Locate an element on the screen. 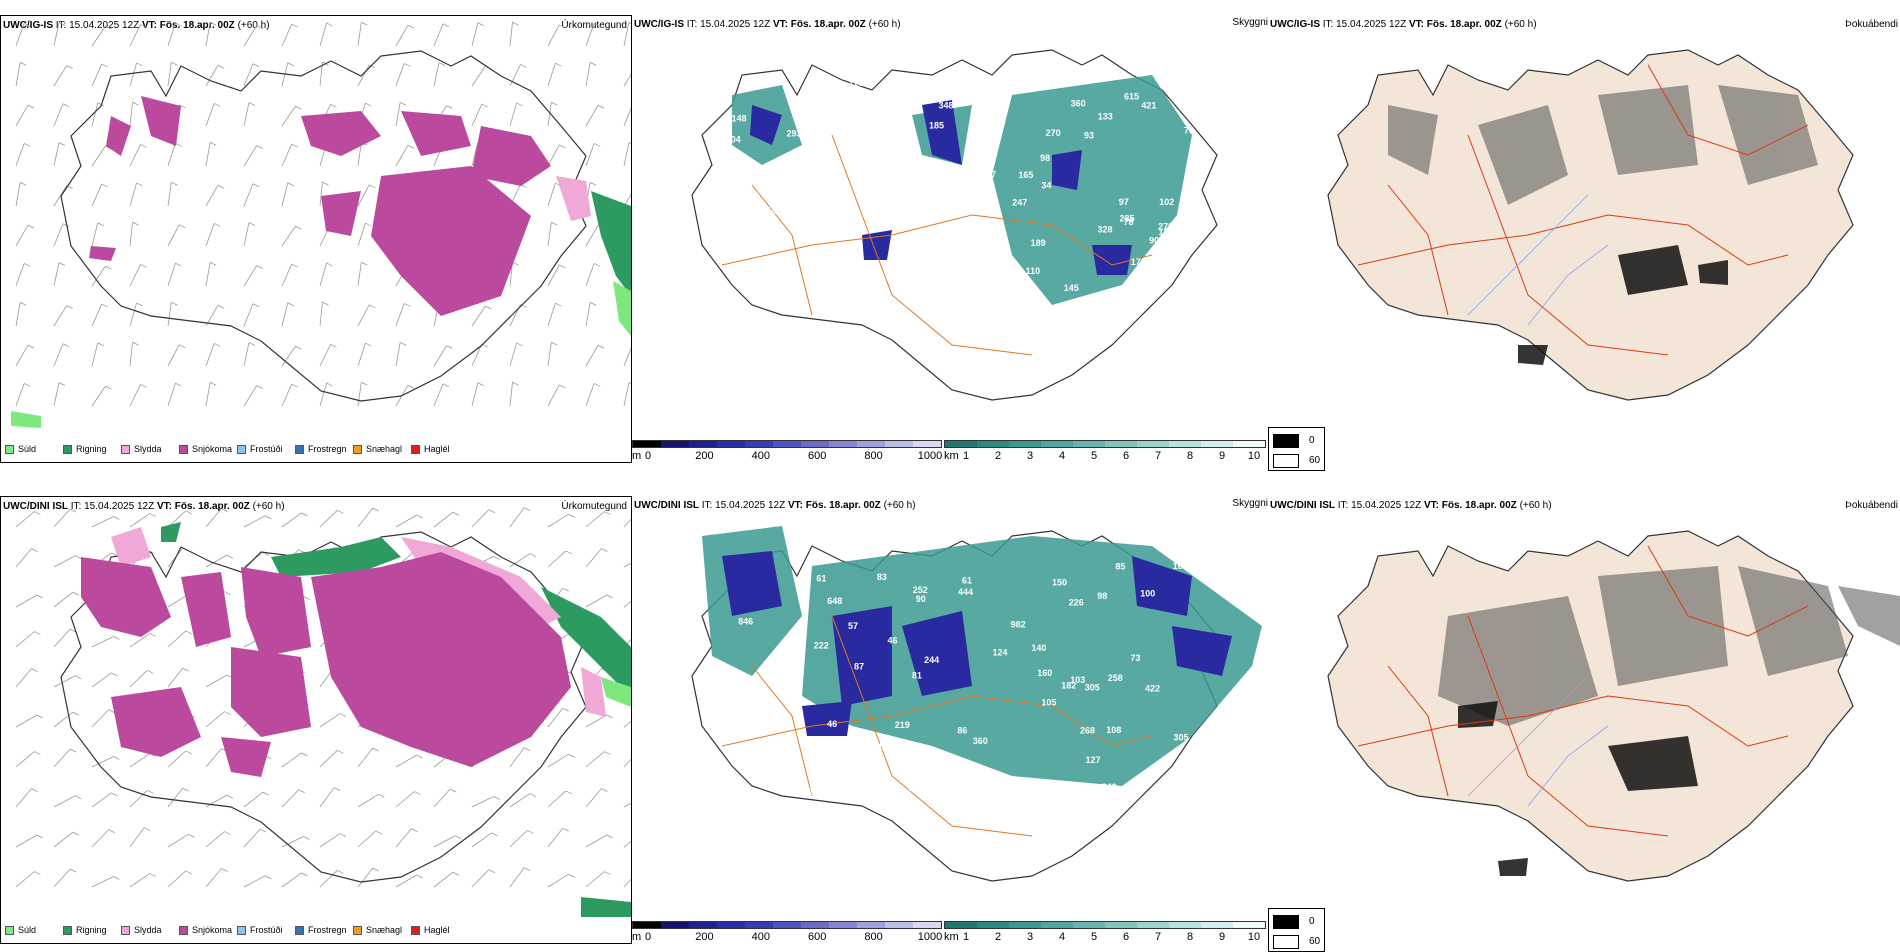  colorbar-tick: 8 is located at coordinates (1190, 456).